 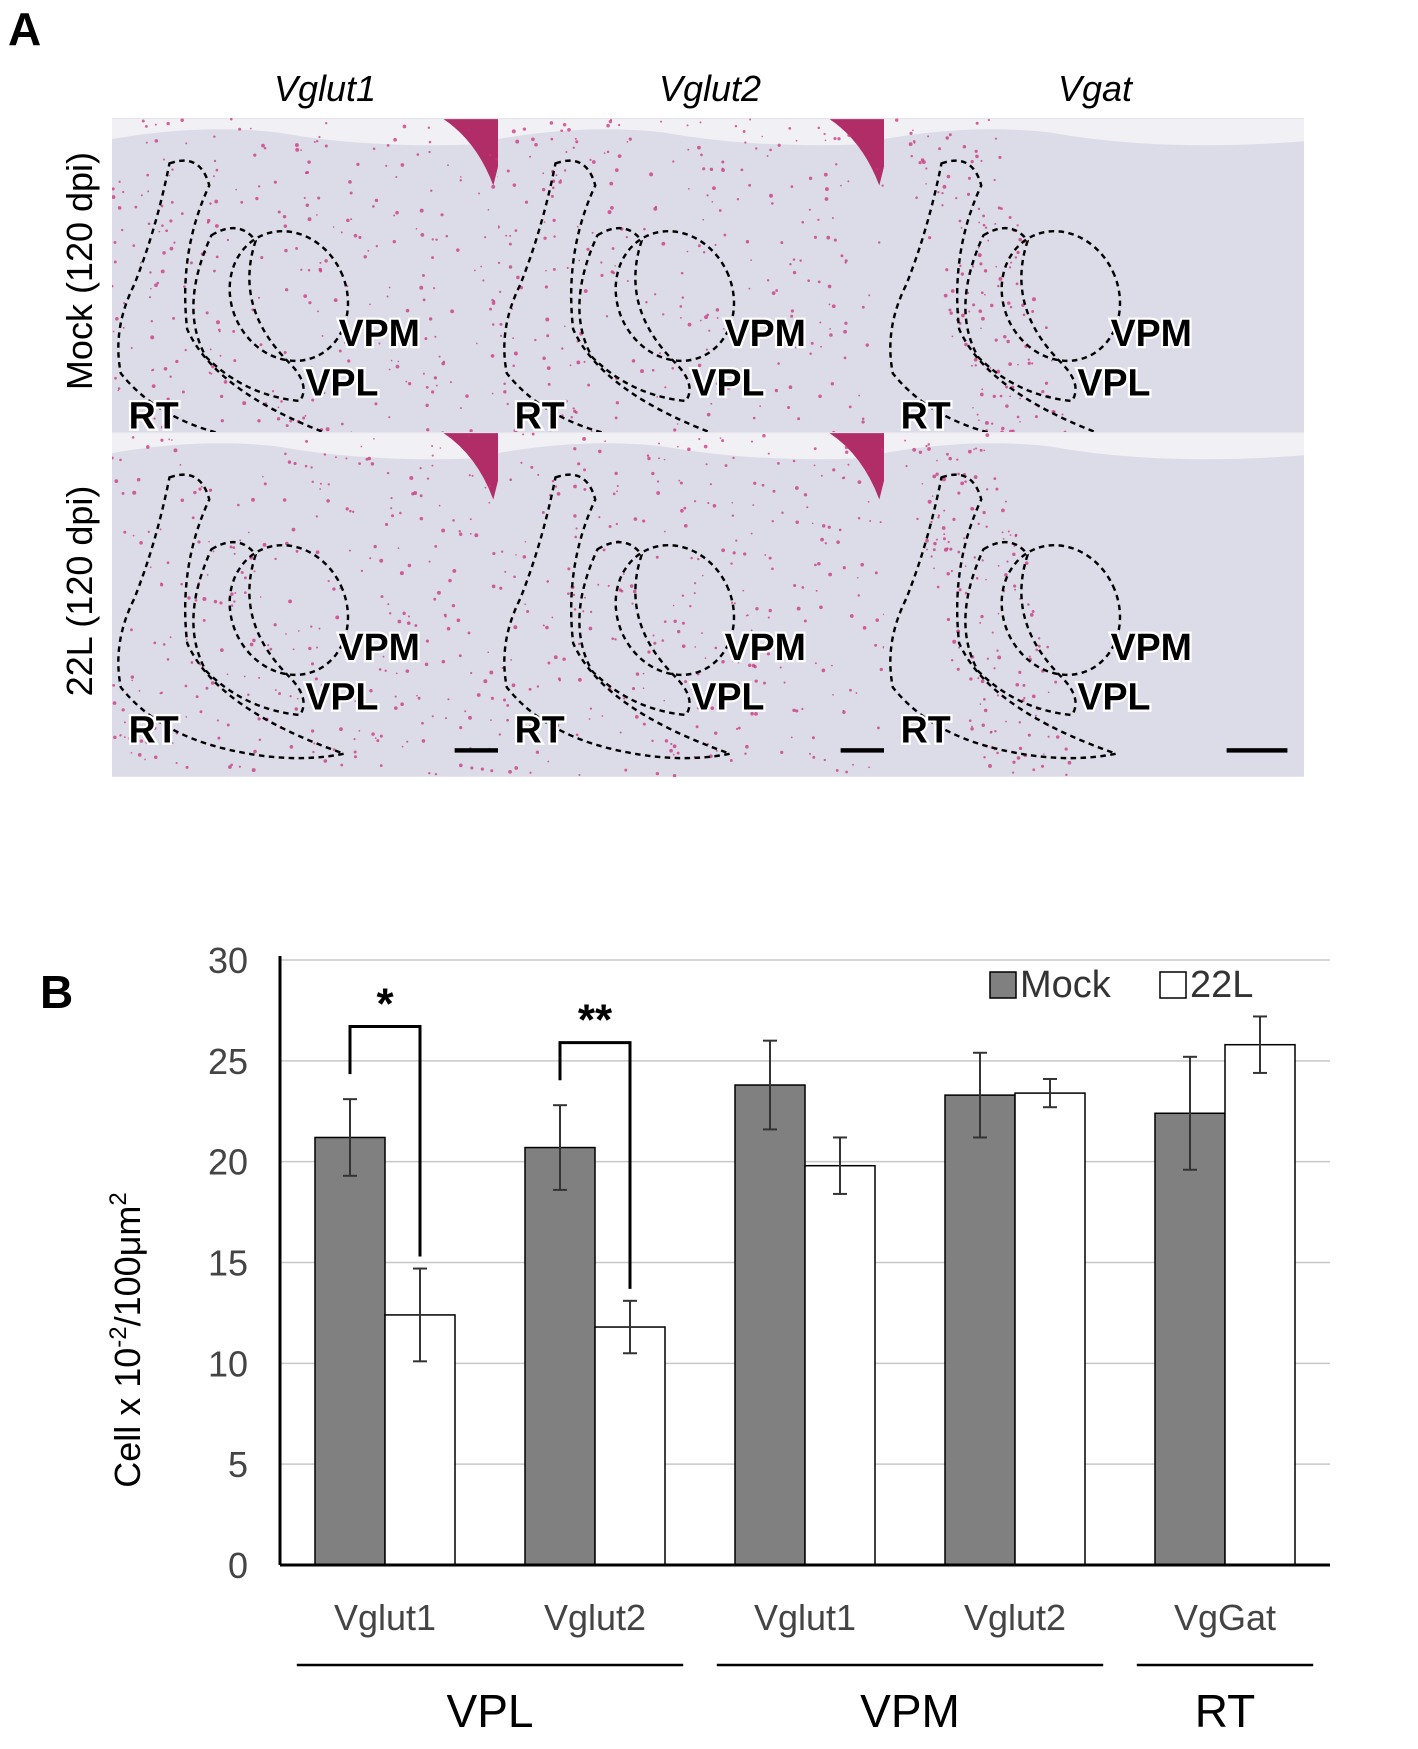 I want to click on micrograph-vglut1-mock: VPM VPL RT, so click(x=322, y=290).